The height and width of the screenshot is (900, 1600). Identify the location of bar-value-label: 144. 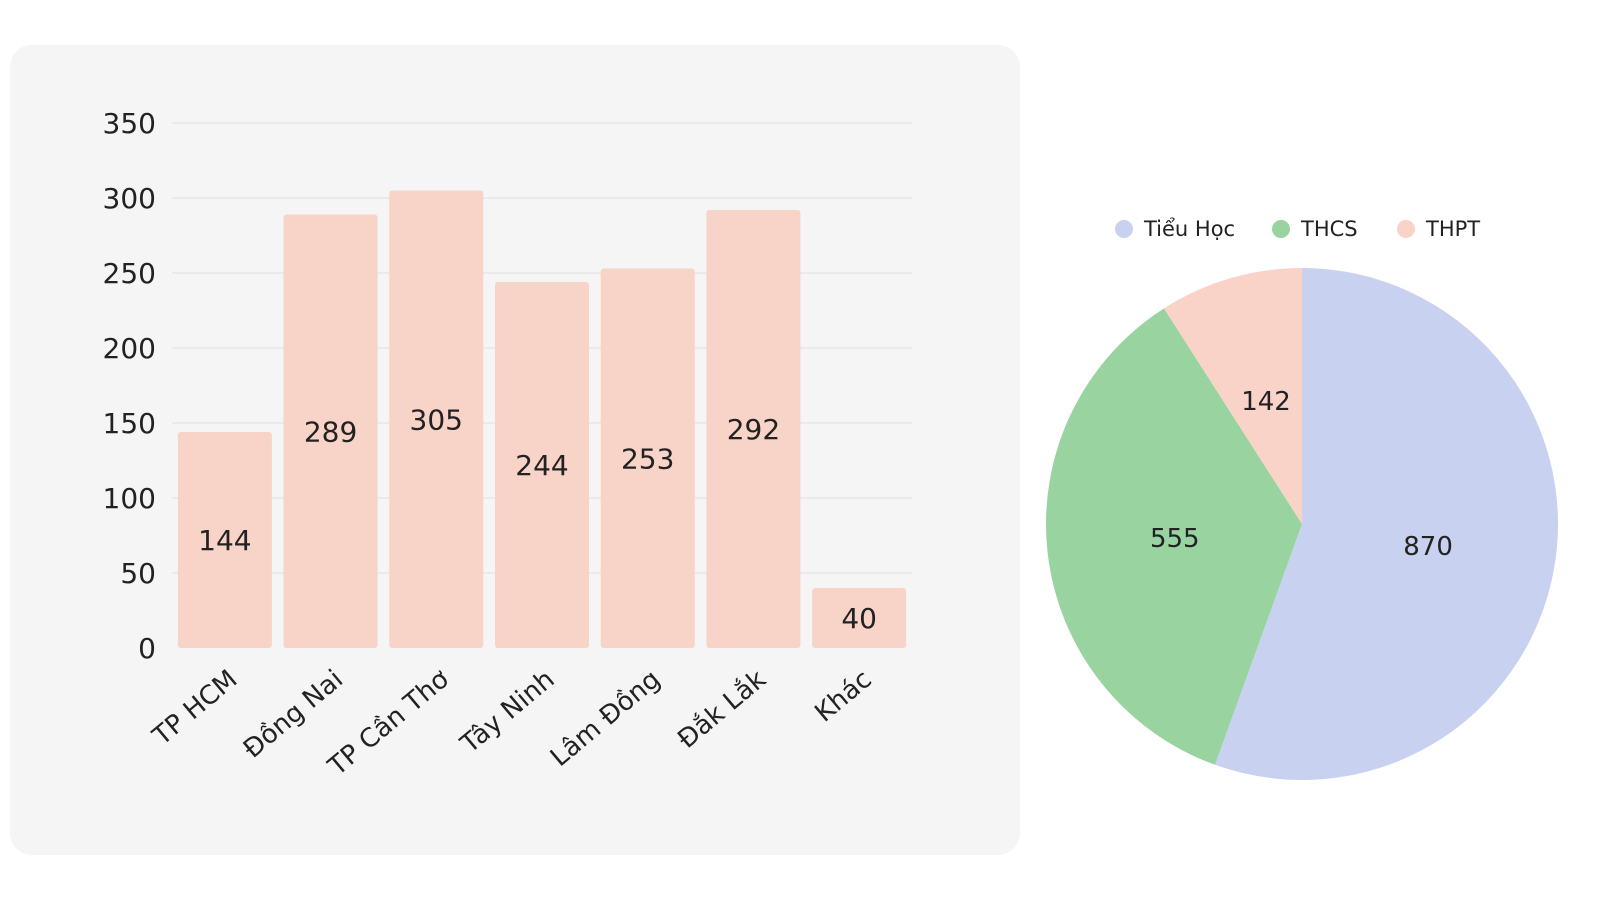
(224, 540).